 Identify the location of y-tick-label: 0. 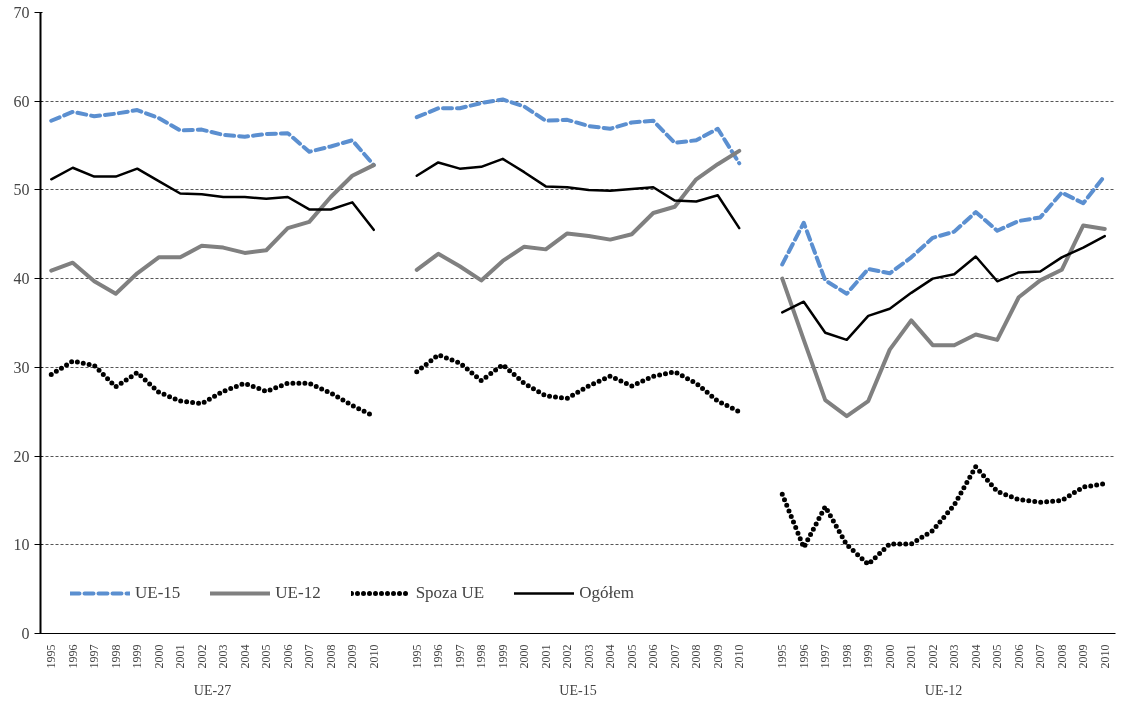
(25, 633).